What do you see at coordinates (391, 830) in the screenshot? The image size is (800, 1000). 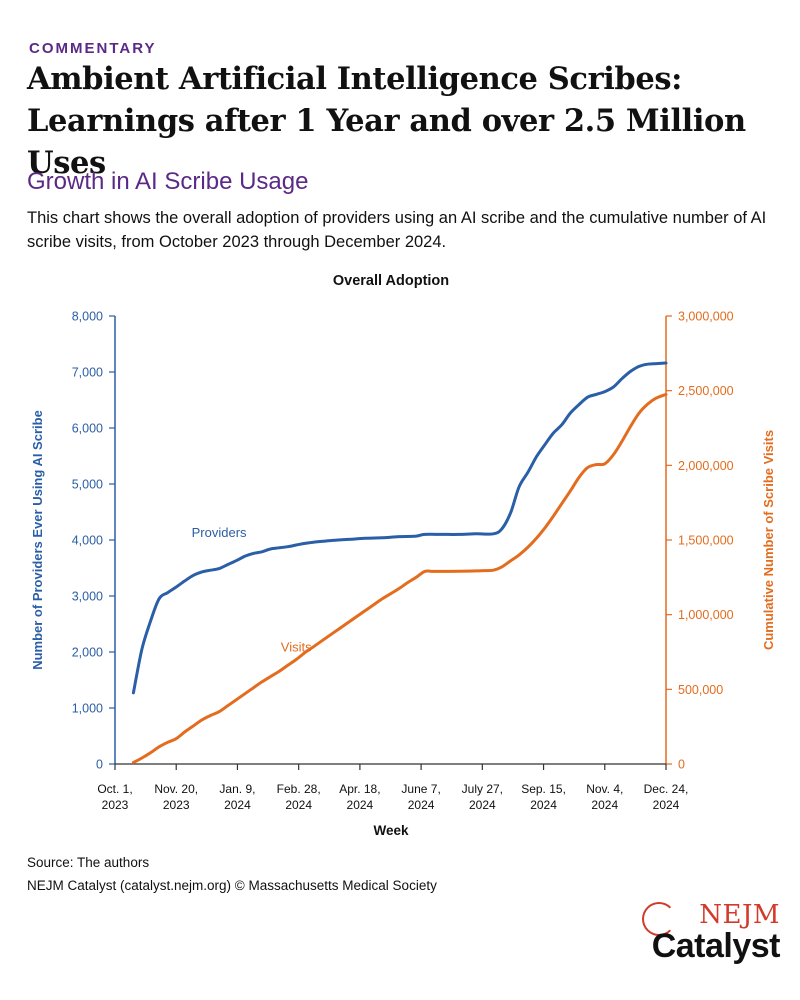 I see `x-axis-title: Week` at bounding box center [391, 830].